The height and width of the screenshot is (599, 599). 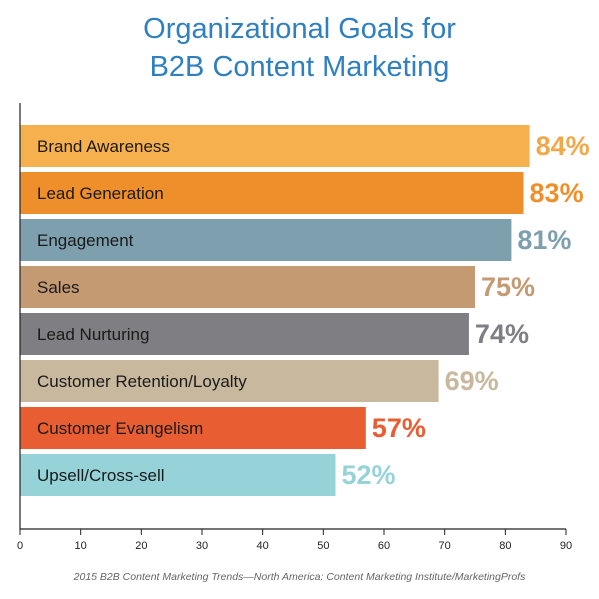 What do you see at coordinates (384, 546) in the screenshot?
I see `x-tick-label-60: 60` at bounding box center [384, 546].